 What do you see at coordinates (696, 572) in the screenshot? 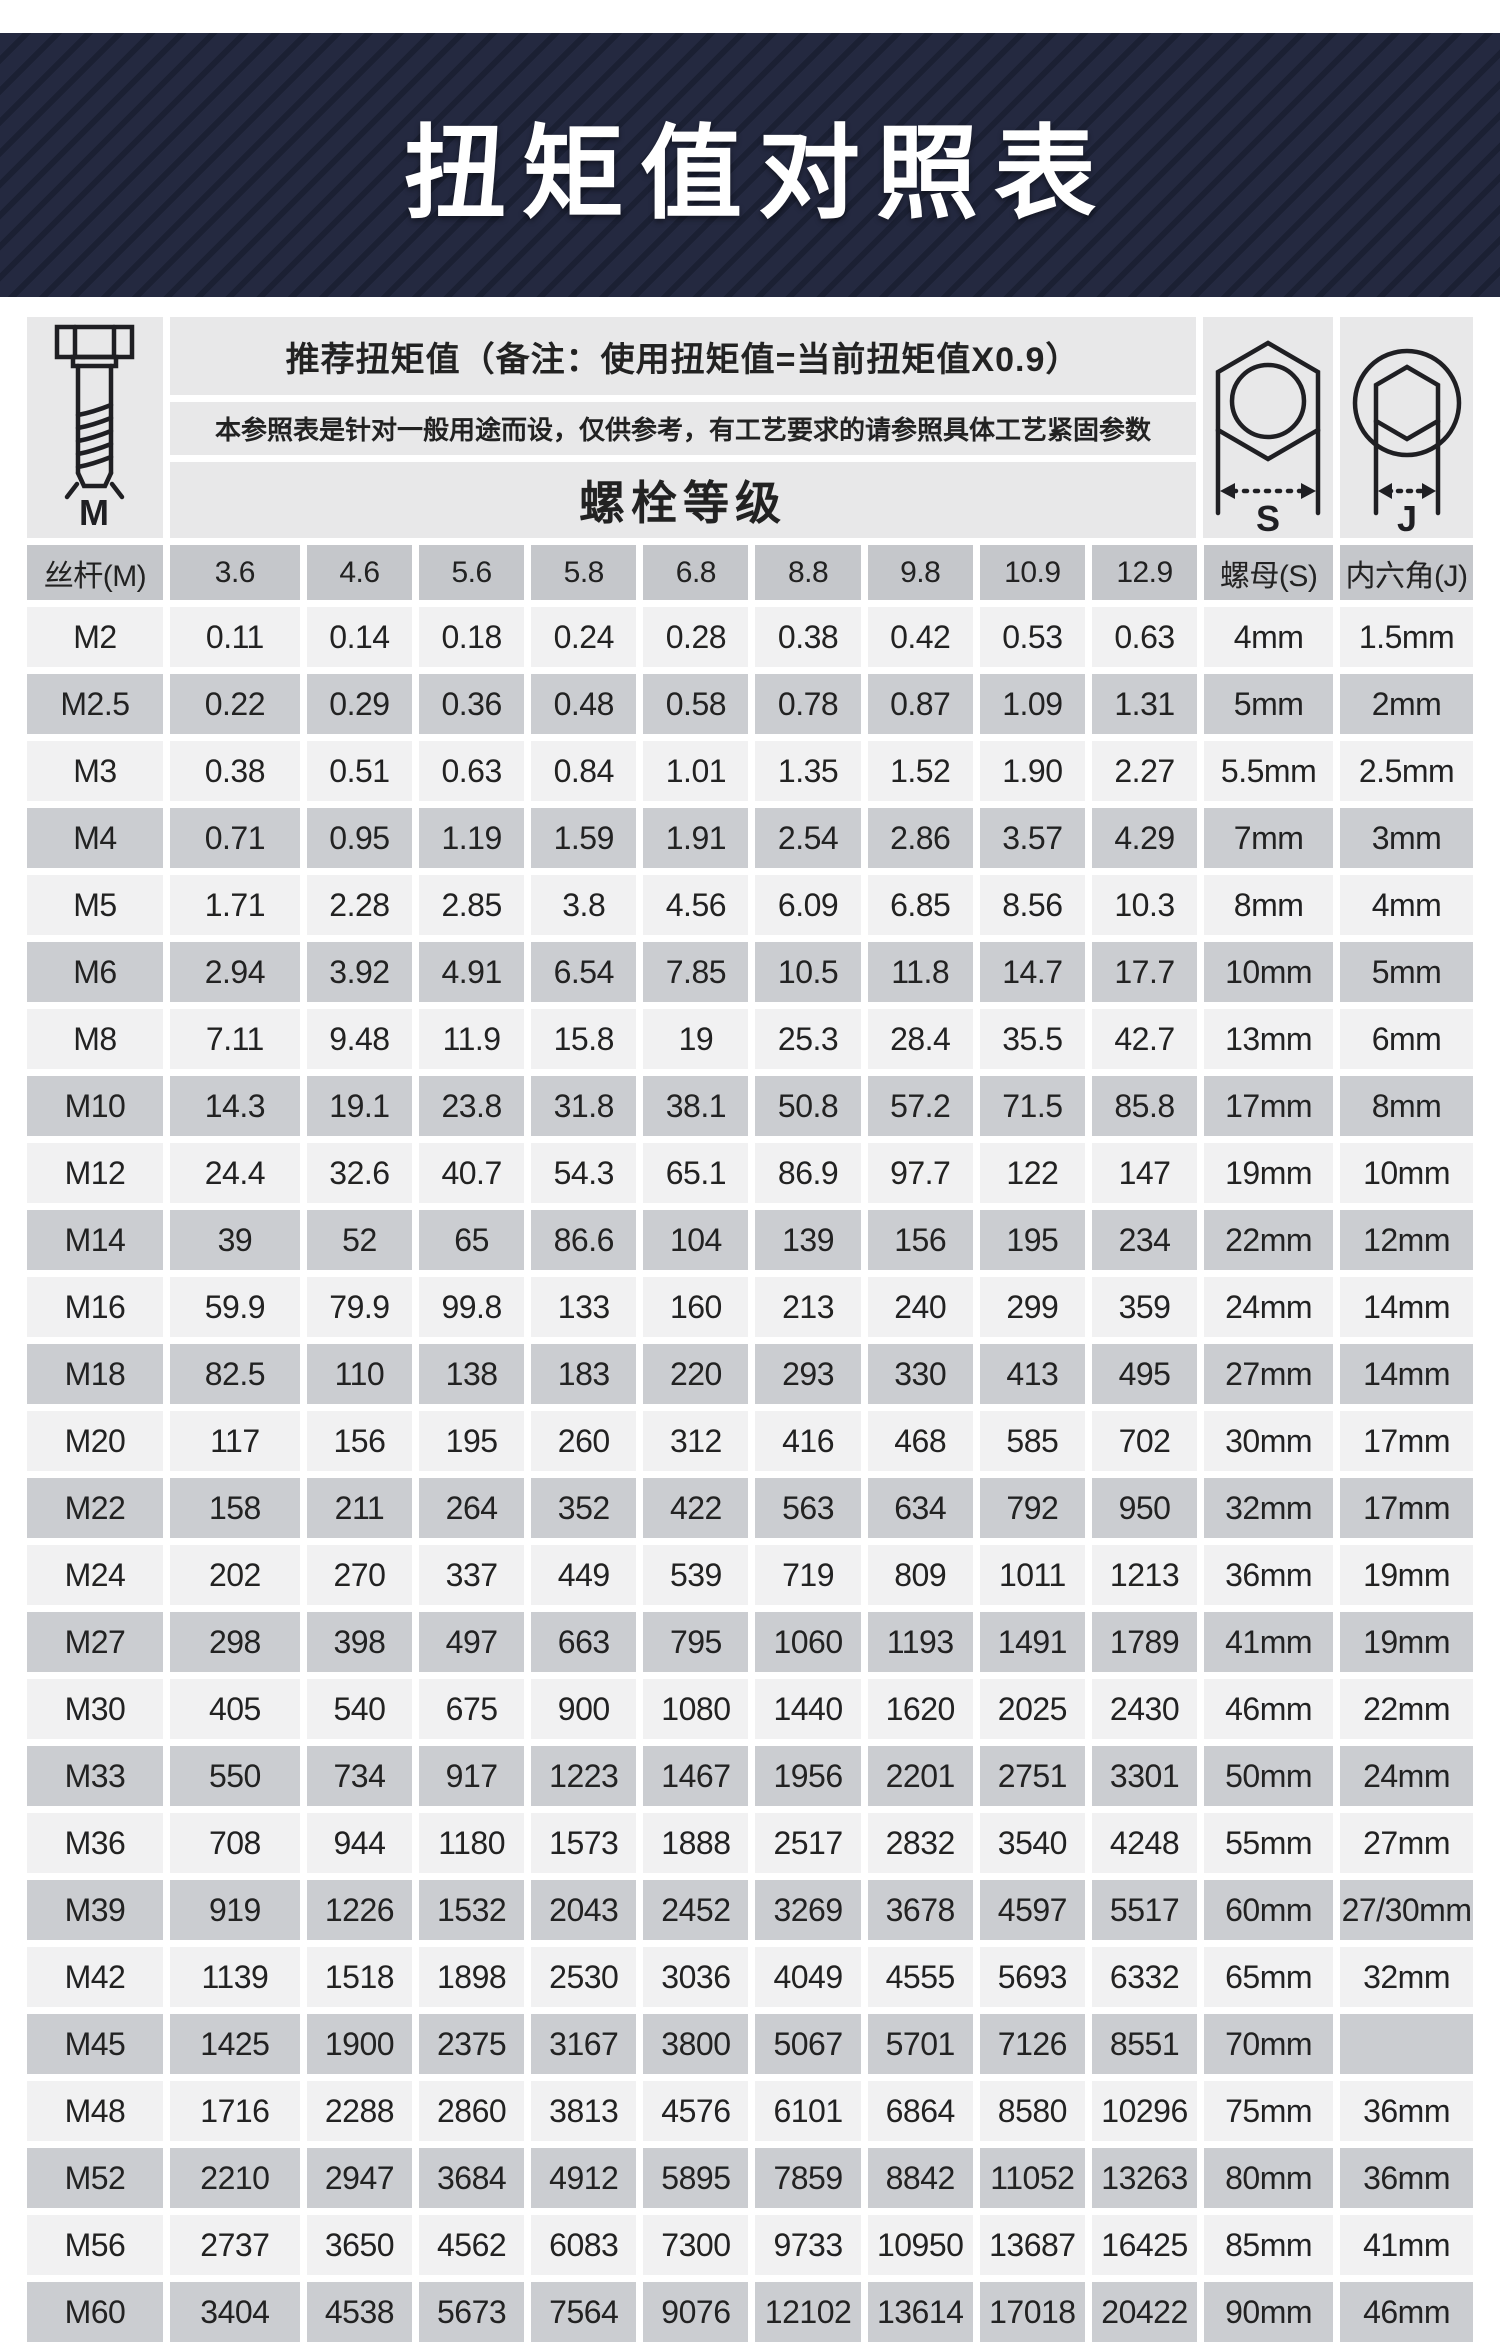
I see `column-header: 6.8` at bounding box center [696, 572].